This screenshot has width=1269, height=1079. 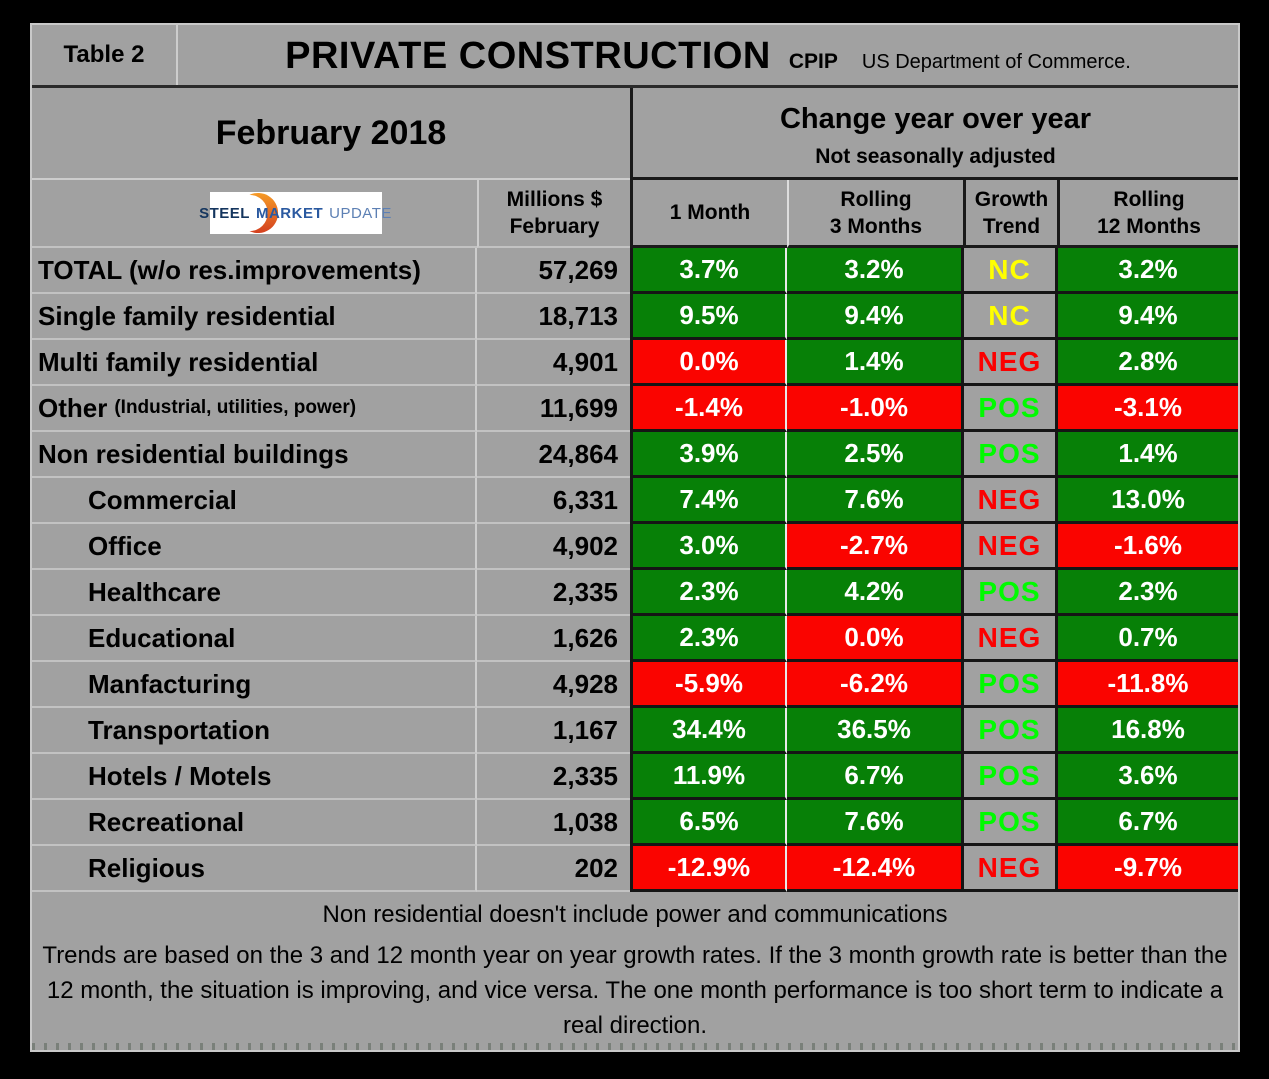 I want to click on row-label: Healthcare, so click(x=254, y=593).